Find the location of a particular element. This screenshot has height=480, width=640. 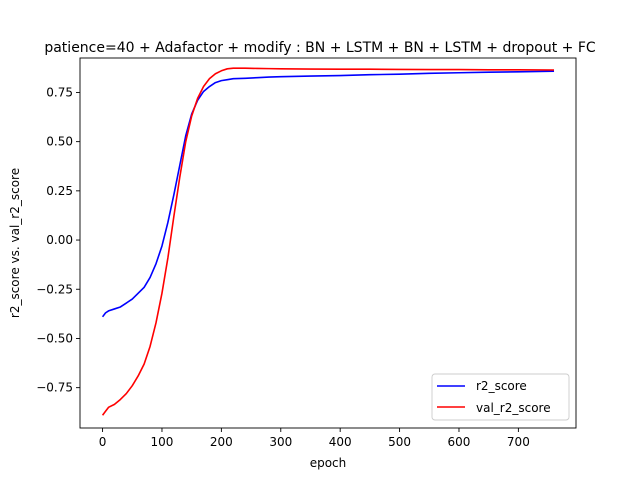

x-tick-label: 200 is located at coordinates (221, 442).